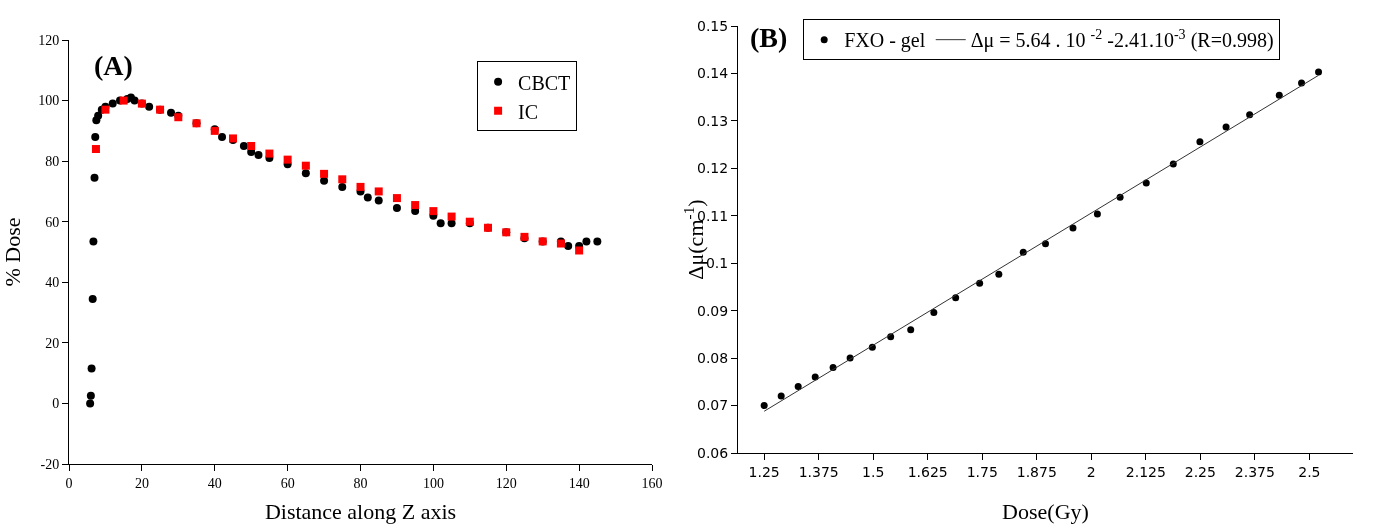 The image size is (1376, 524). Describe the element at coordinates (433, 483) in the screenshot. I see `x-tick-label: 100` at that location.